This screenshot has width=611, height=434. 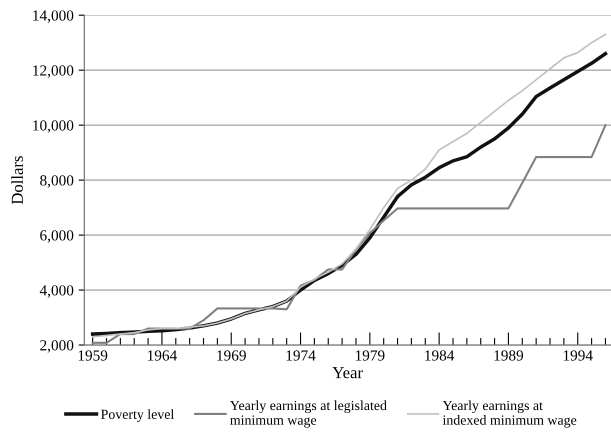 I want to click on y-tick-label: 4,000, so click(x=57, y=291).